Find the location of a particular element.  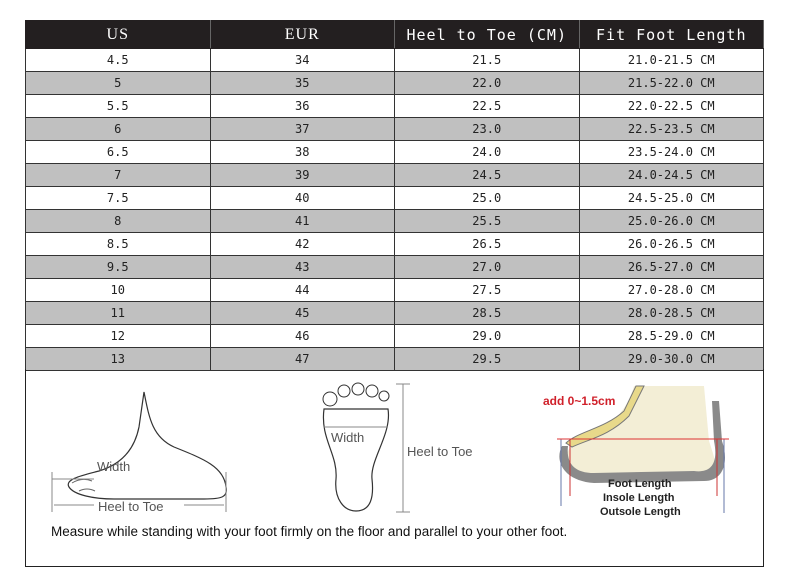

insole-length-label: Insole Length is located at coordinates (639, 498).